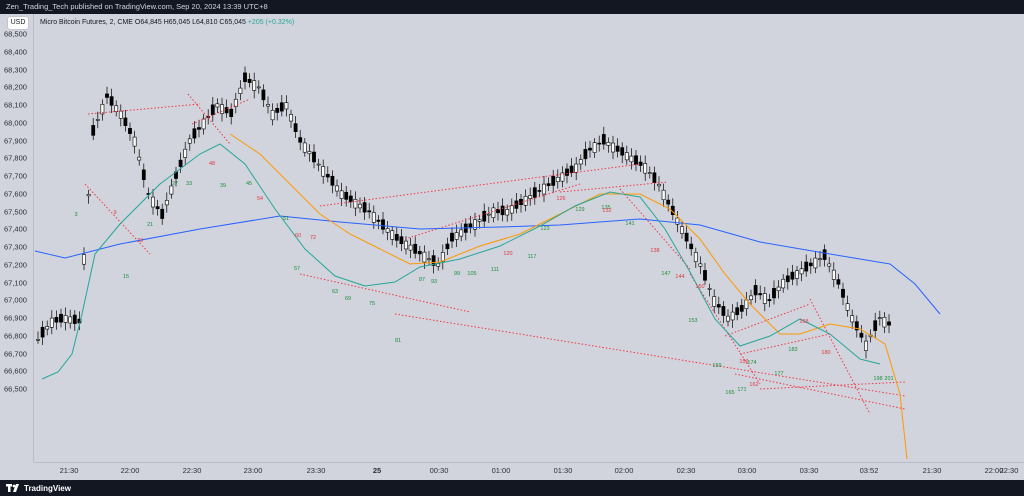 This screenshot has height=496, width=1024. What do you see at coordinates (15, 194) in the screenshot?
I see `price-tick-label: 67,600` at bounding box center [15, 194].